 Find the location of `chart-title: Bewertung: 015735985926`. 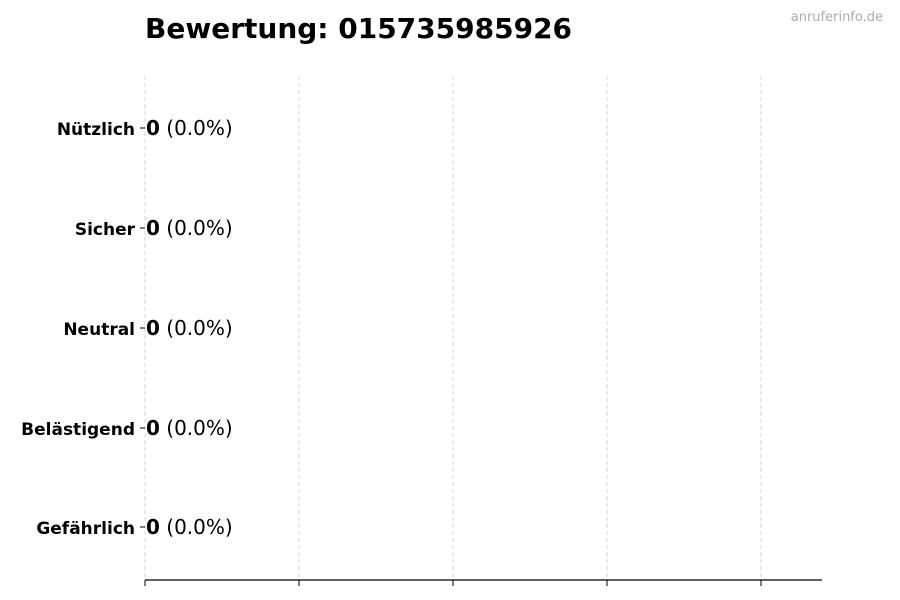

chart-title: Bewertung: 015735985926 is located at coordinates (359, 28).